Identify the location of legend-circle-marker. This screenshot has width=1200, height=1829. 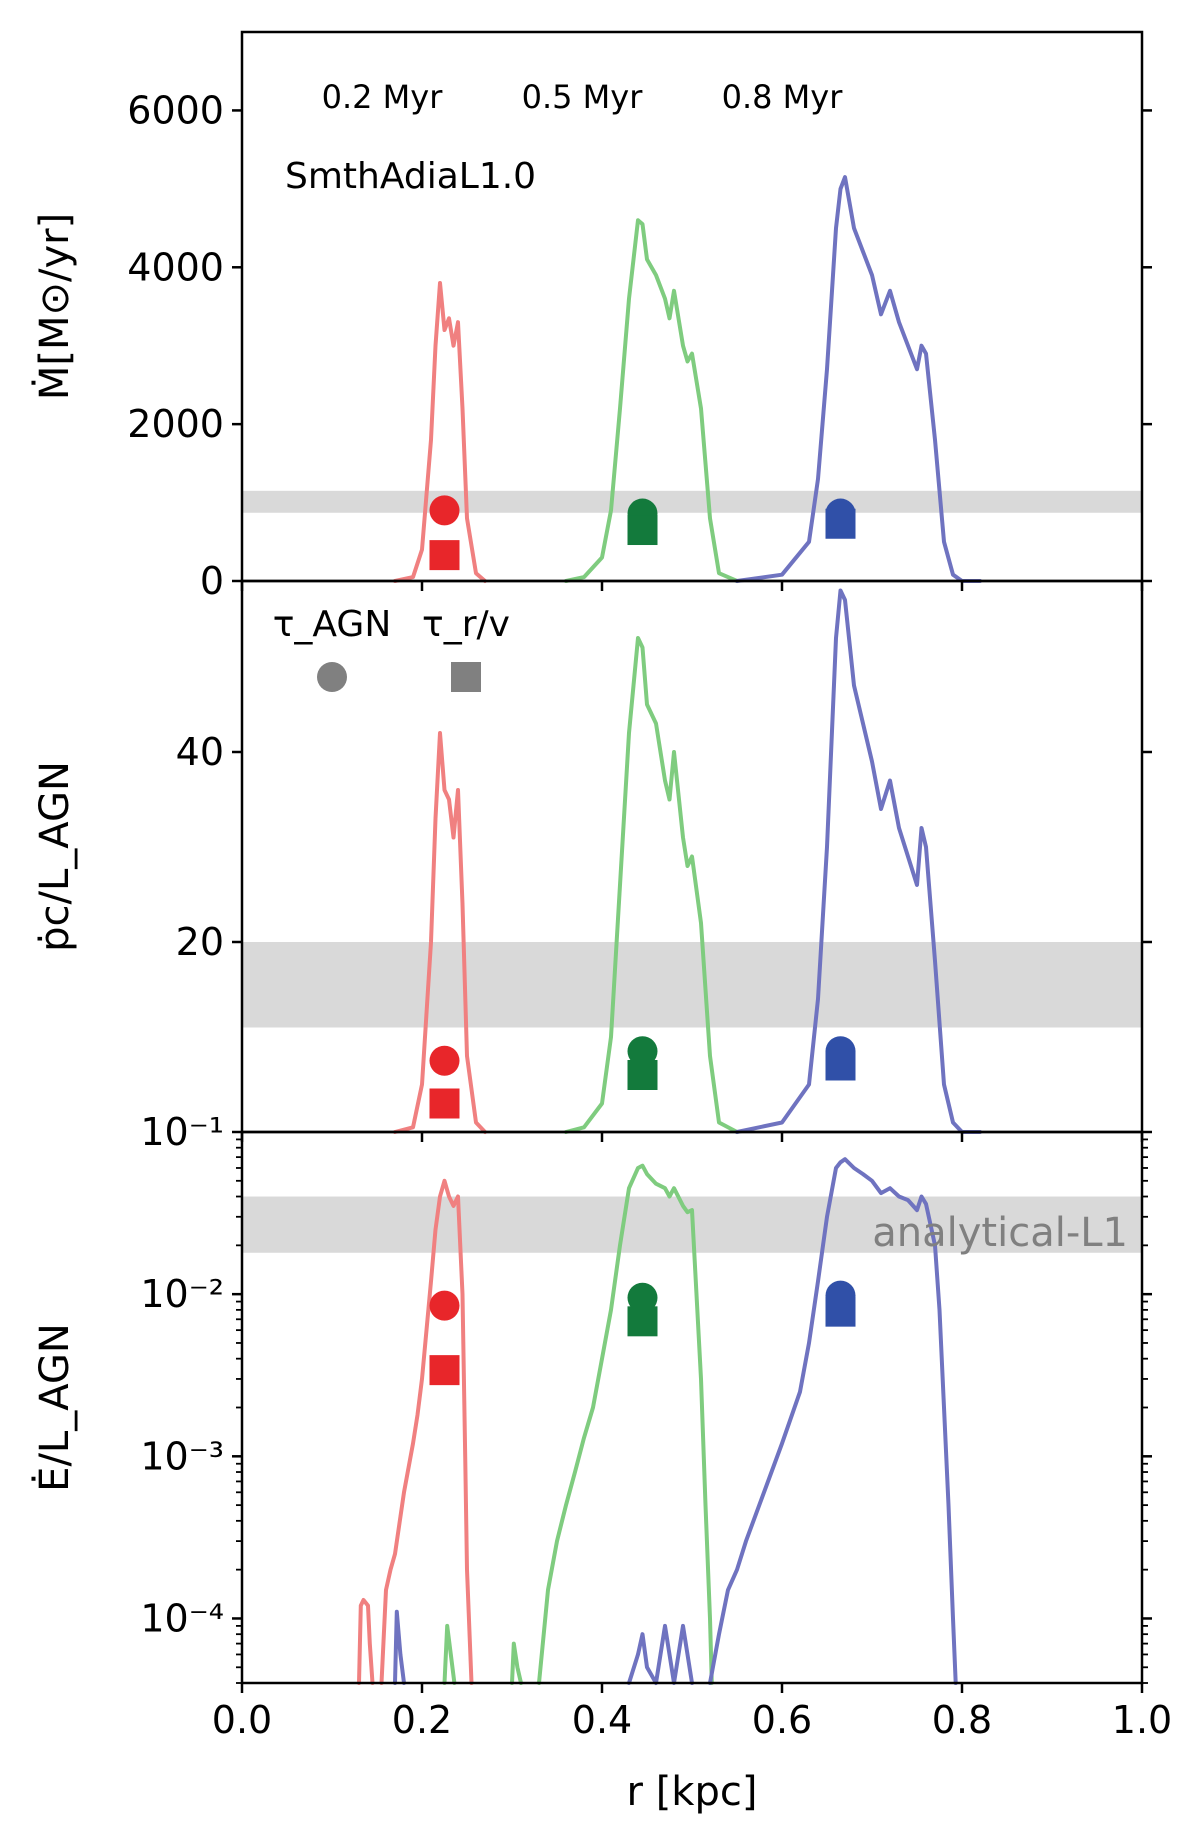
(332, 677).